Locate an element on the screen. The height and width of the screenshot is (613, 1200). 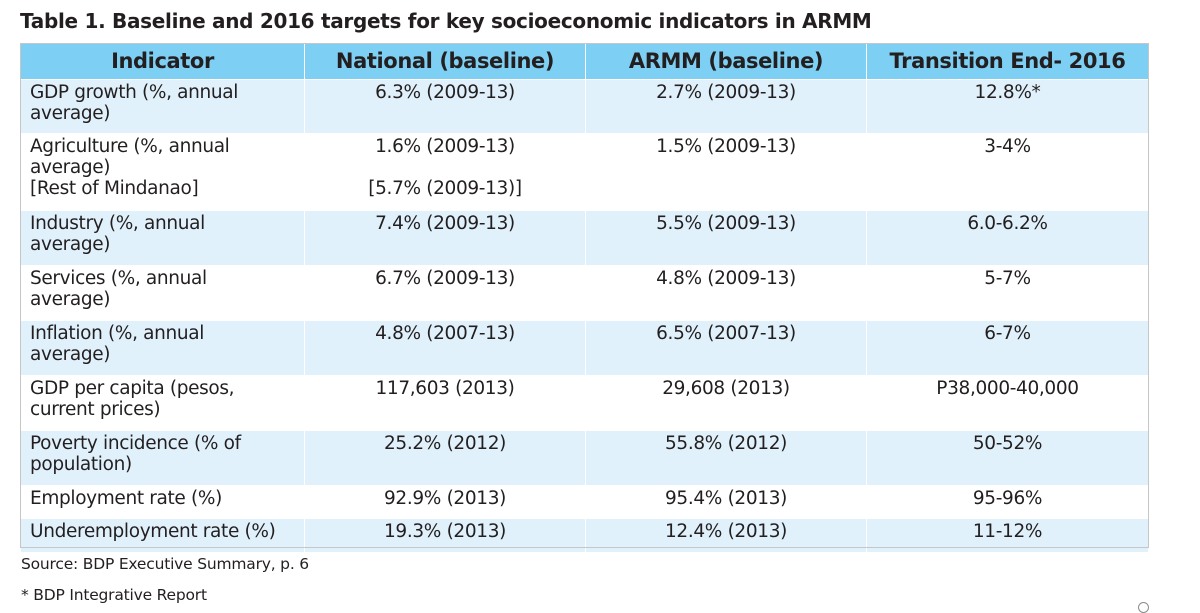
indicator-label: Poverty incidence (% of is located at coordinates (135, 443).